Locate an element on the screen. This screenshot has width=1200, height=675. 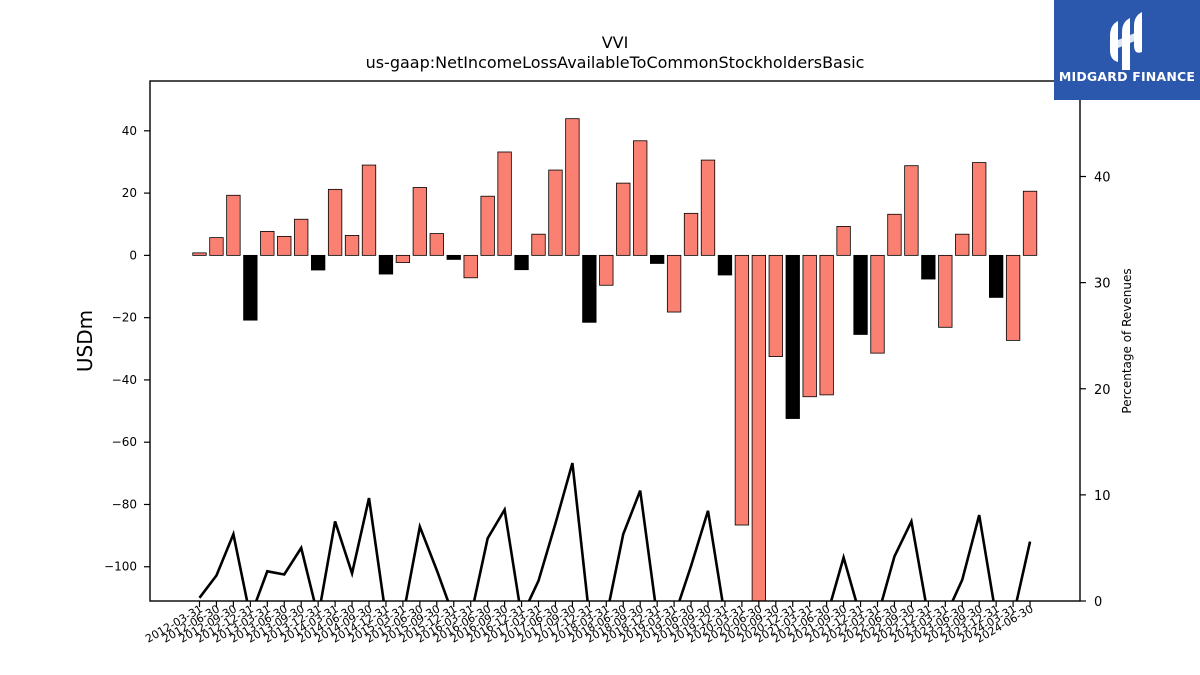
y-tick-label: −60 is located at coordinates (124, 442).